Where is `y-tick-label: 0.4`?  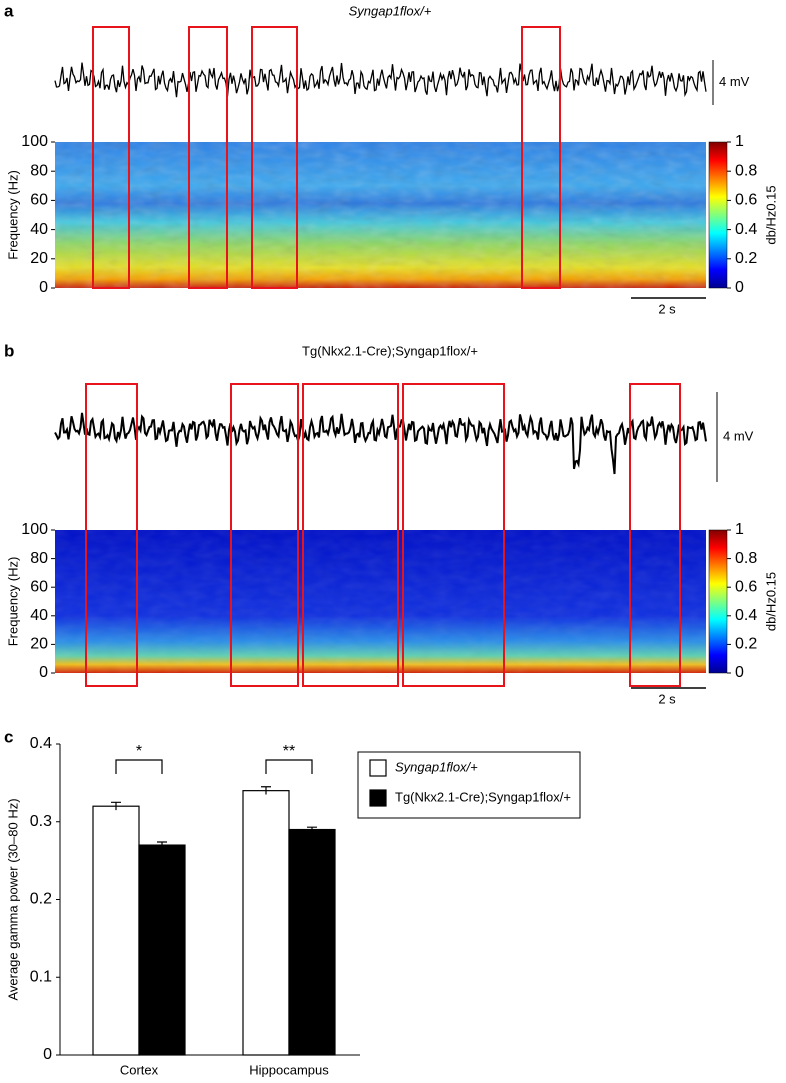 y-tick-label: 0.4 is located at coordinates (41, 743).